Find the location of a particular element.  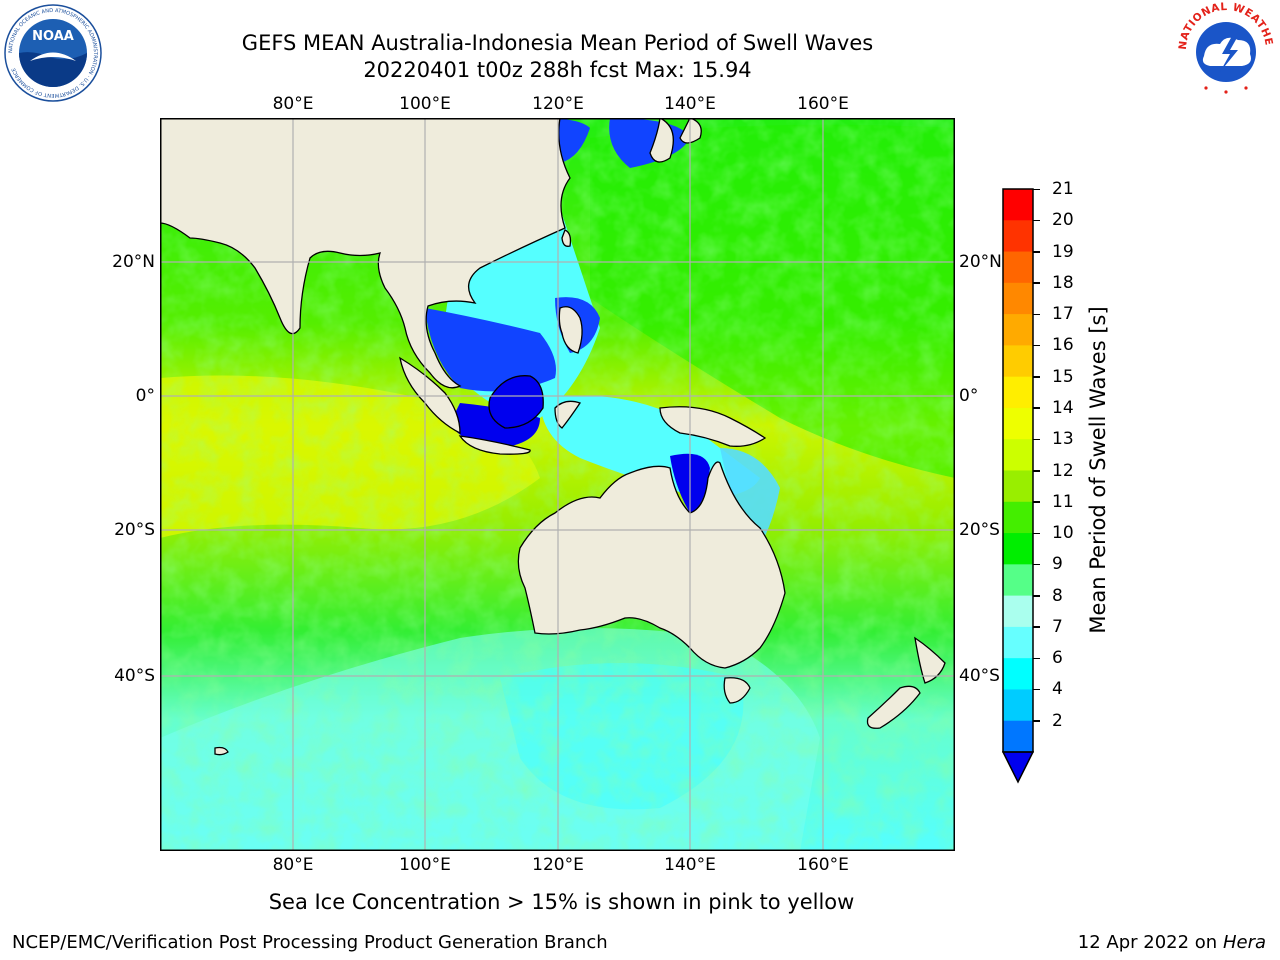

lat-tick-left-20n: 20°N is located at coordinates (133, 262).